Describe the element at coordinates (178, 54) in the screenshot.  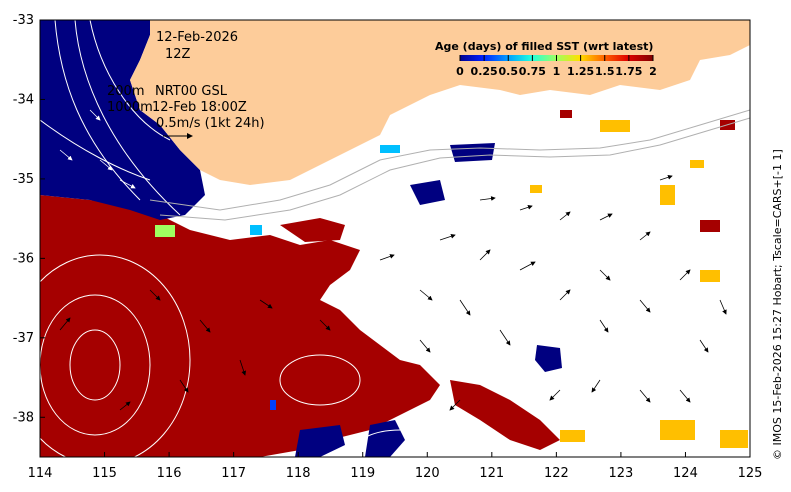
I see `hour-label: 12Z` at that location.